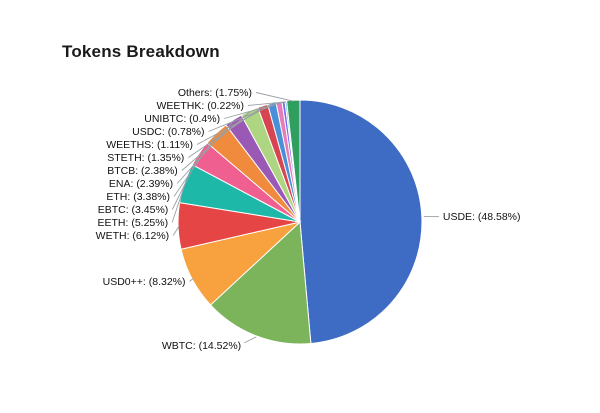 The image size is (600, 413). What do you see at coordinates (182, 119) in the screenshot?
I see `slice-label-unibtc: UNIBTC: (0.4%)` at bounding box center [182, 119].